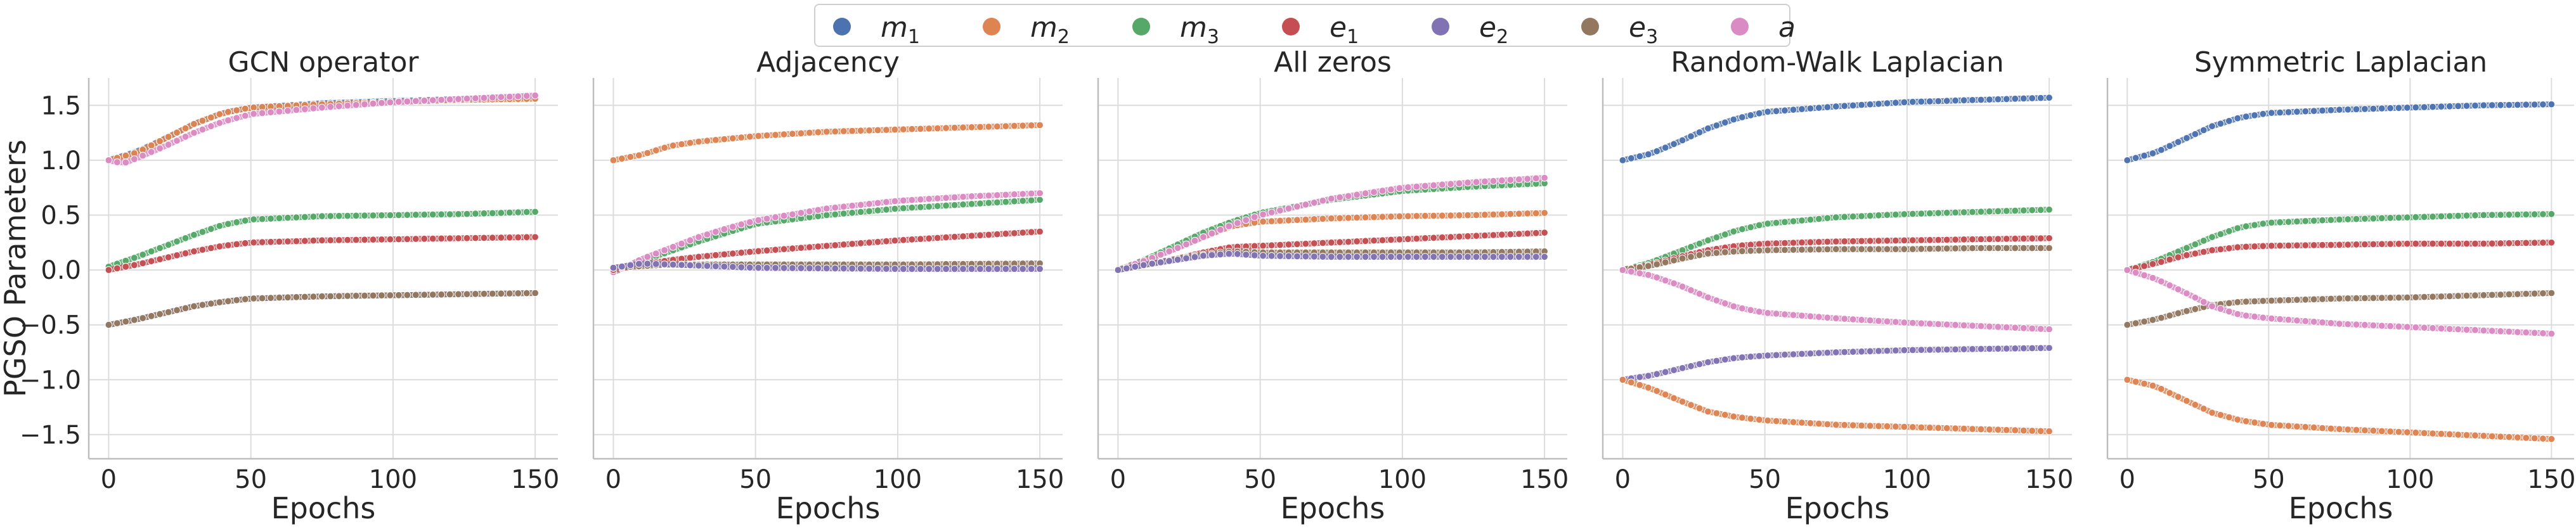  What do you see at coordinates (2339, 410) in the screenshot?
I see `series-m2` at bounding box center [2339, 410].